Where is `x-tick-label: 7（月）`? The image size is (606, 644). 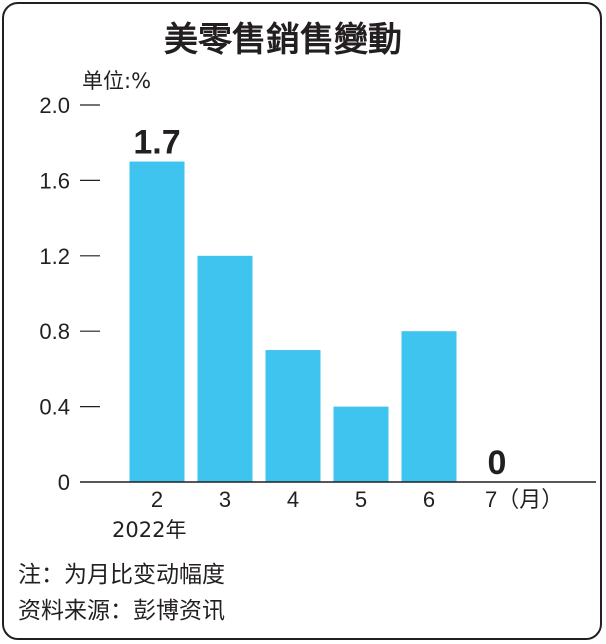
x-tick-label: 7（月） is located at coordinates (524, 499).